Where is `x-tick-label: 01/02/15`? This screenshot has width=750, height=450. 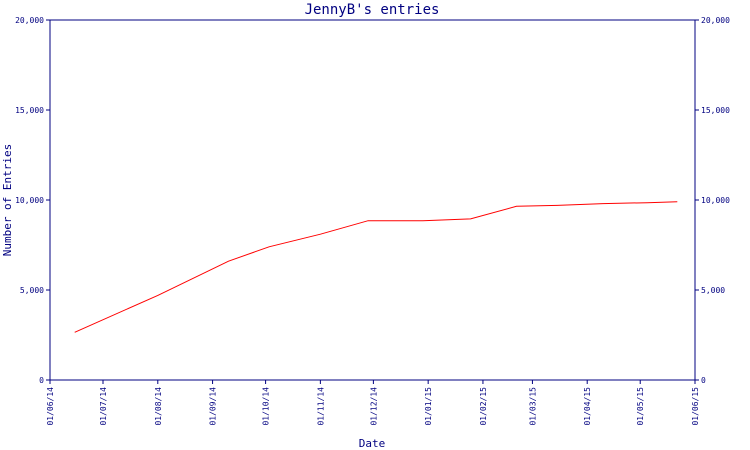
x-tick-label: 01/02/15 is located at coordinates (483, 406).